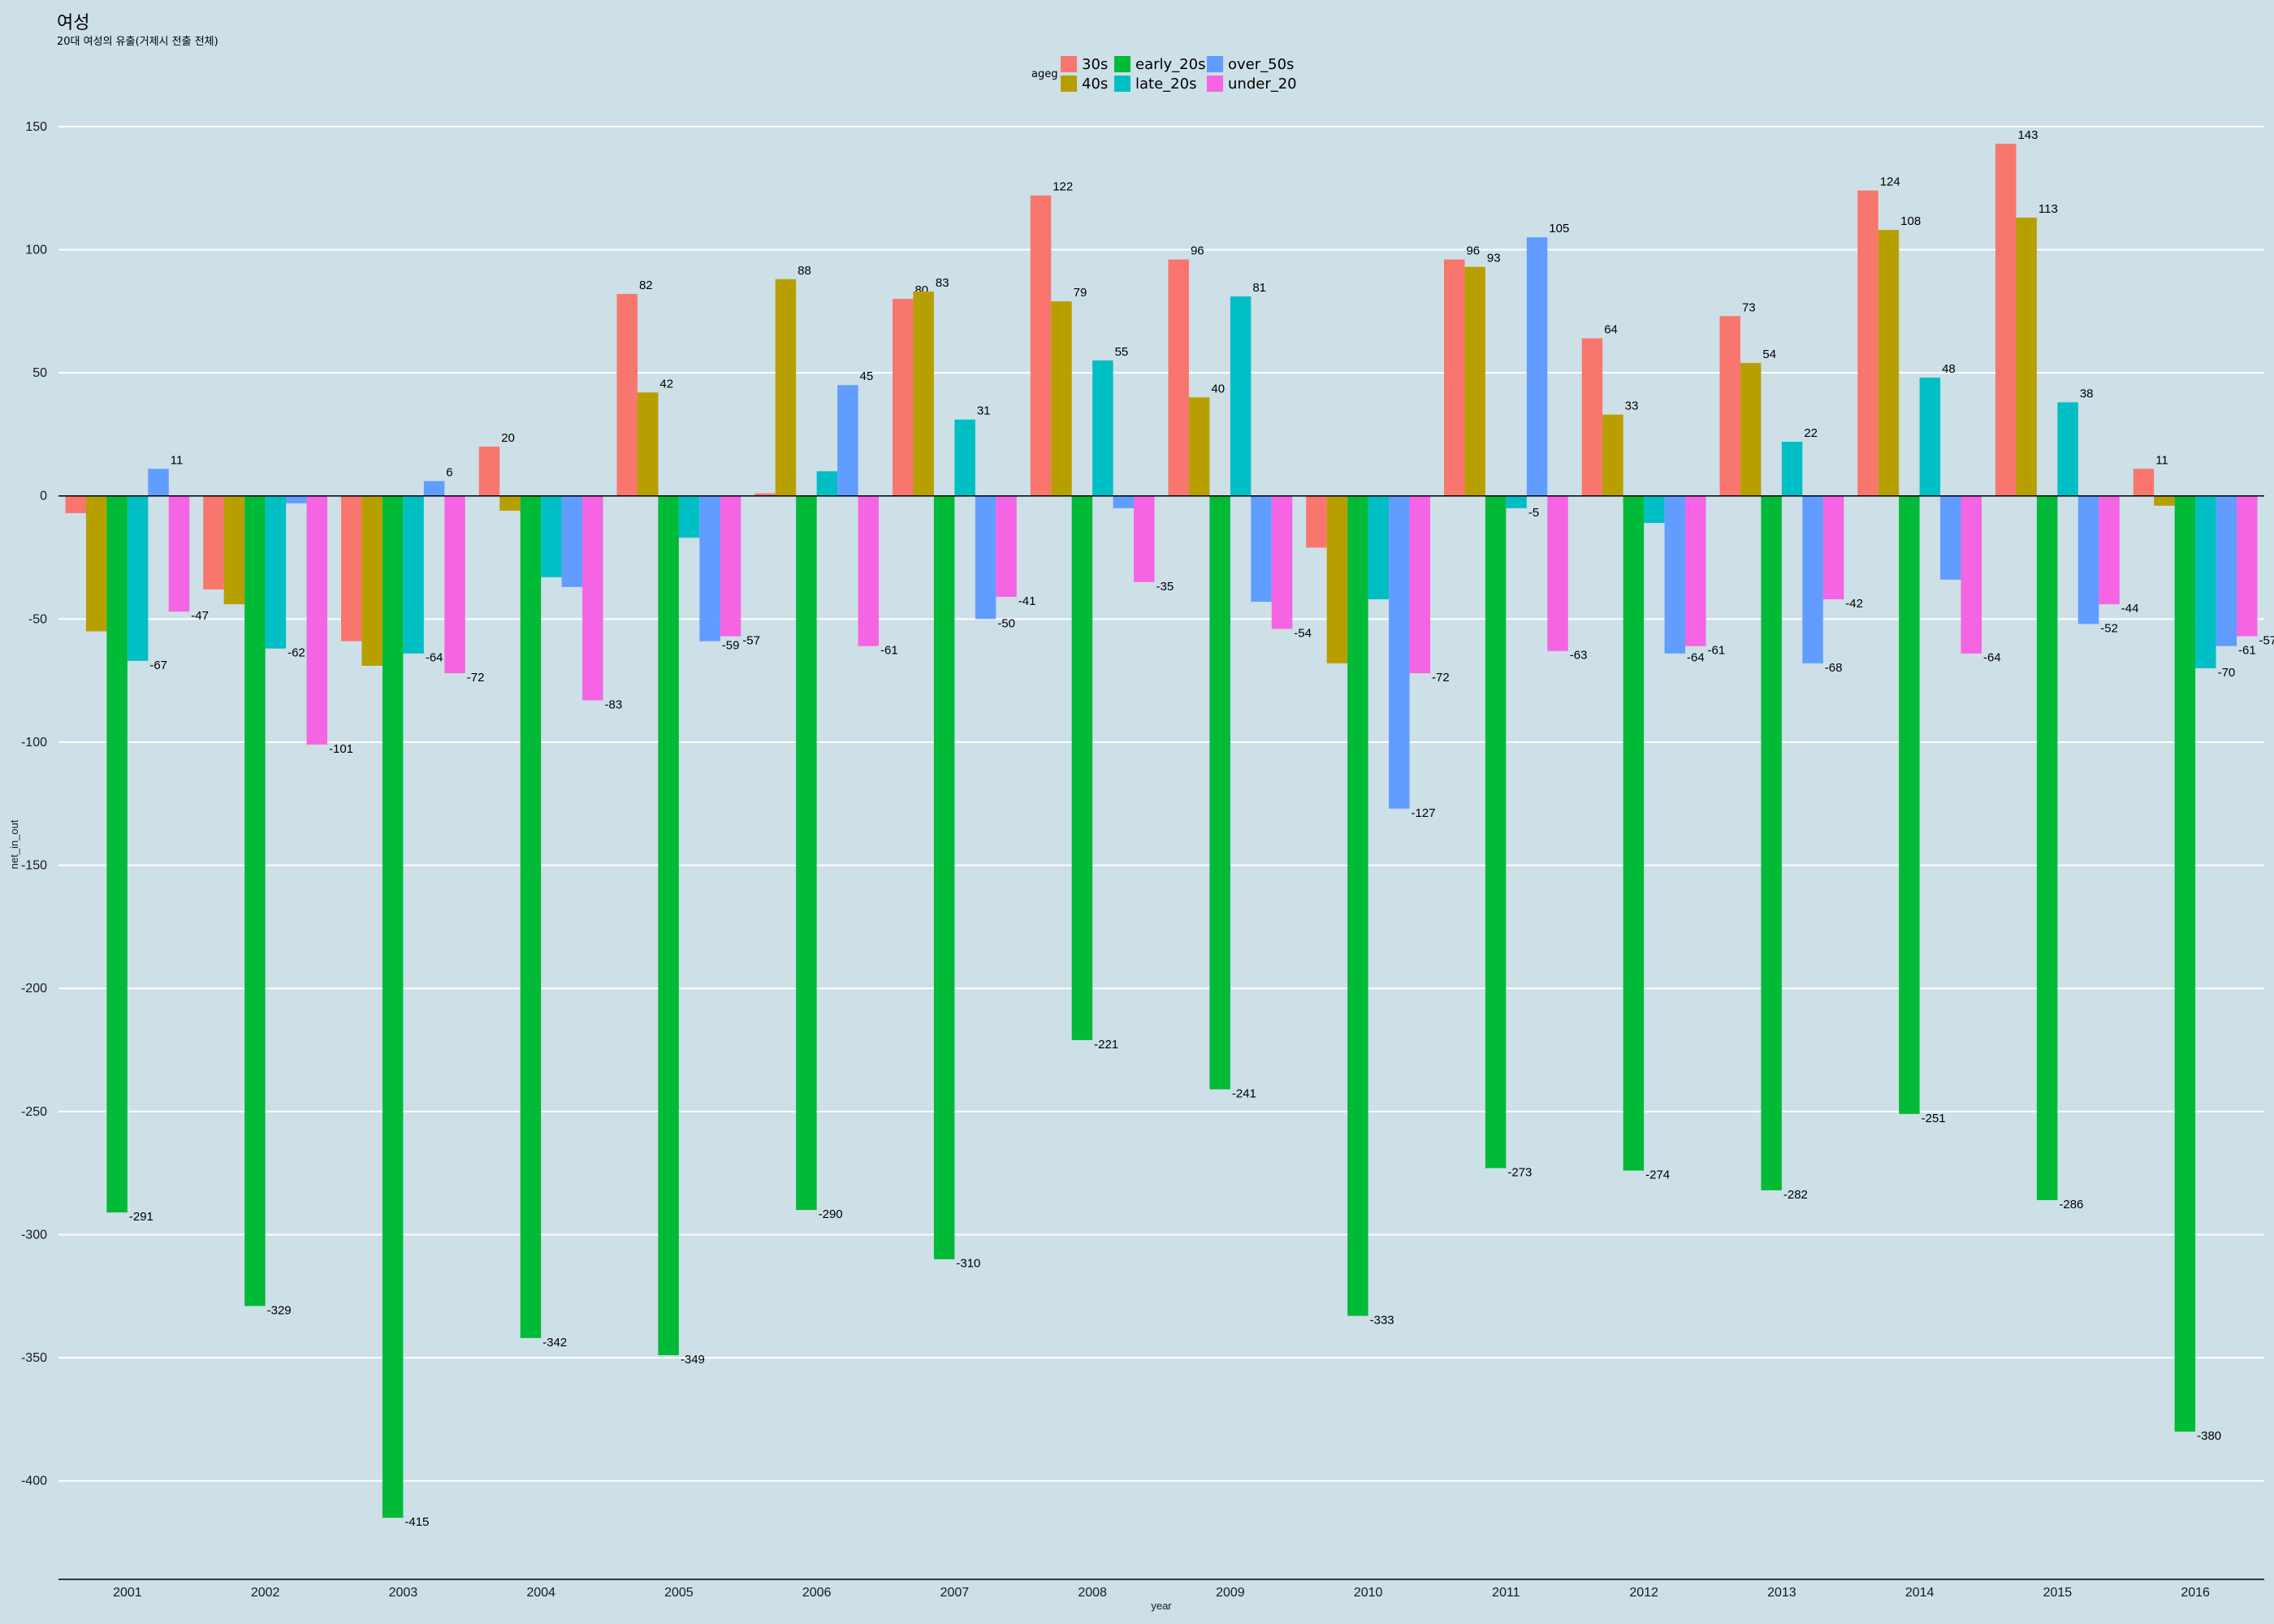 The height and width of the screenshot is (1624, 2274). What do you see at coordinates (73, 23) in the screenshot?
I see `chart-title: 여성` at bounding box center [73, 23].